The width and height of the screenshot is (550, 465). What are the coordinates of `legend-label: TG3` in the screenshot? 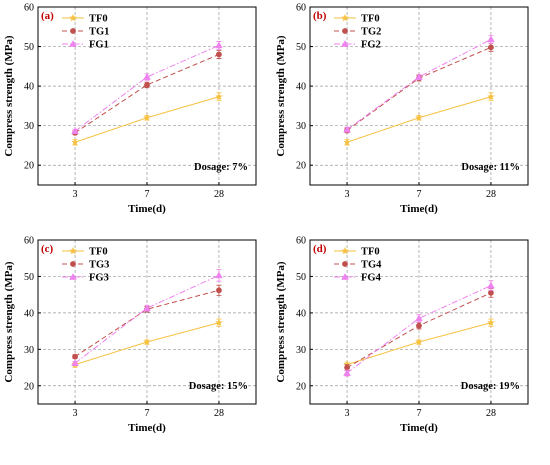 It's located at (99, 265).